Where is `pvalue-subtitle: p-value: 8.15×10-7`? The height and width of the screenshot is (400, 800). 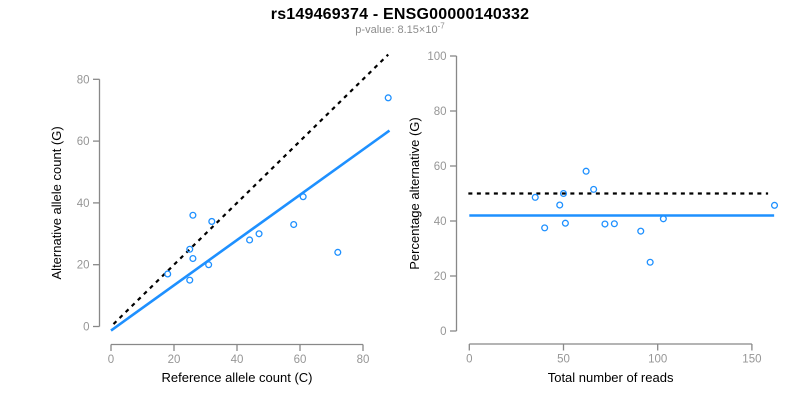 pvalue-subtitle: p-value: 8.15×10-7 is located at coordinates (400, 28).